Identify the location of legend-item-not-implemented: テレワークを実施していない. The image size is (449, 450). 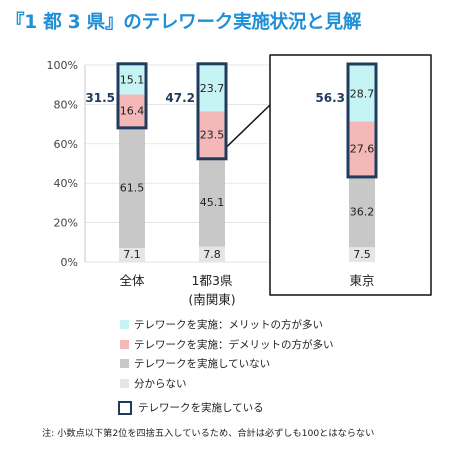
(227, 364).